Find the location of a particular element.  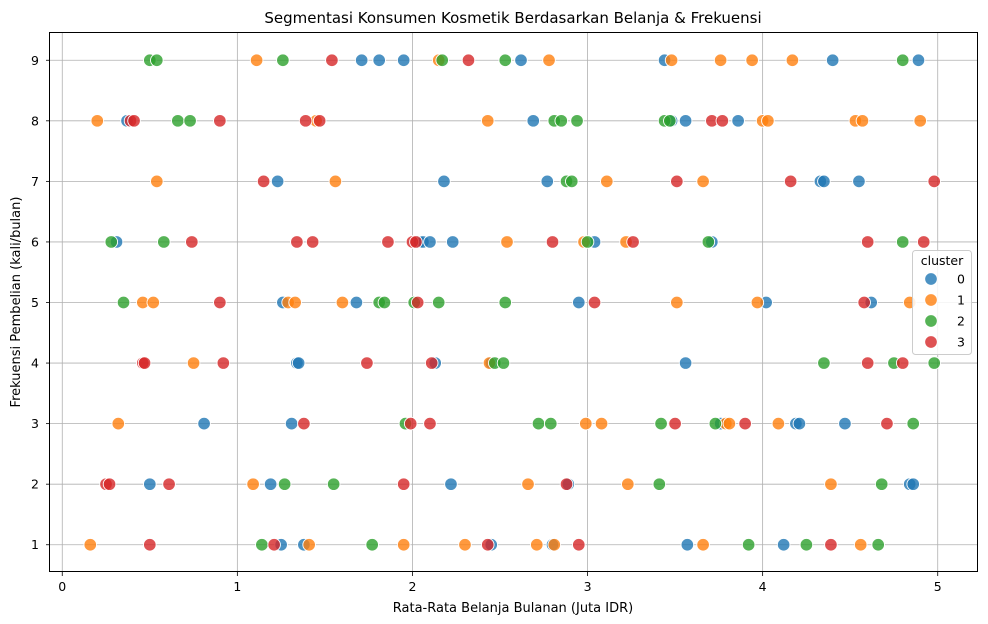

y-tick-label: 6 is located at coordinates (35, 241).